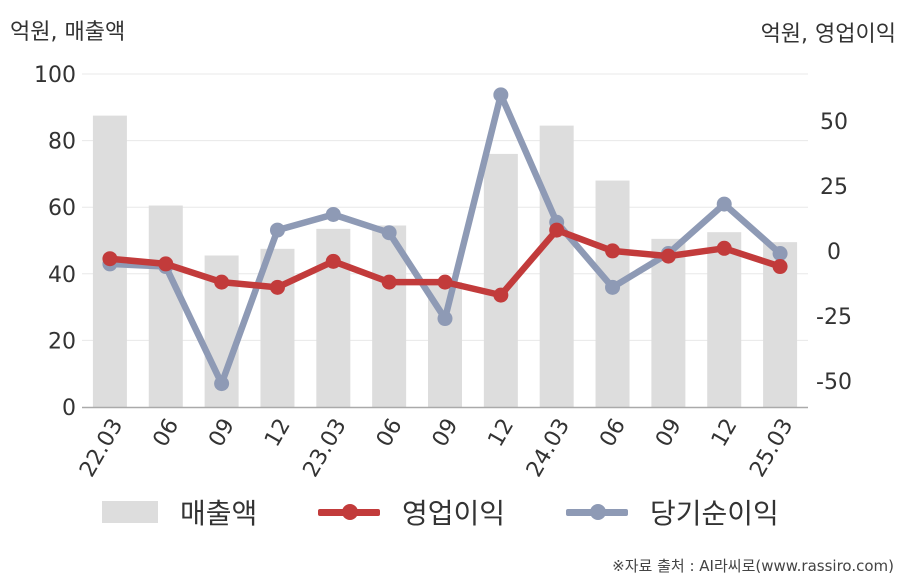 Image resolution: width=908 pixels, height=580 pixels. I want to click on legend-swatch-operating-profit, so click(349, 512).